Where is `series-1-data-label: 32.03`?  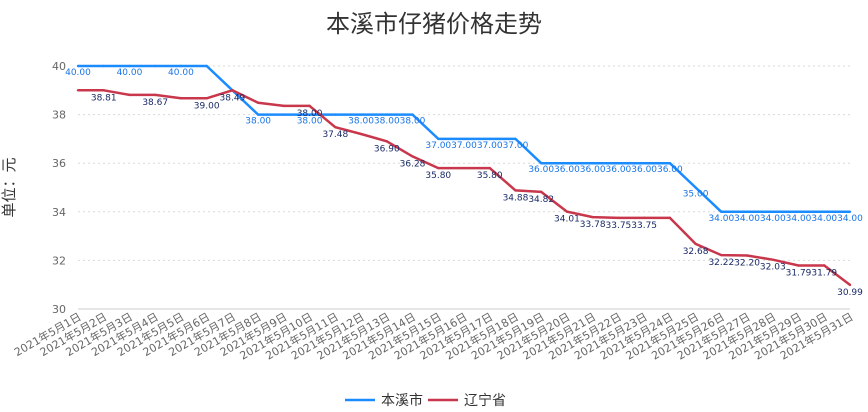
series-1-data-label: 32.03 is located at coordinates (773, 268).